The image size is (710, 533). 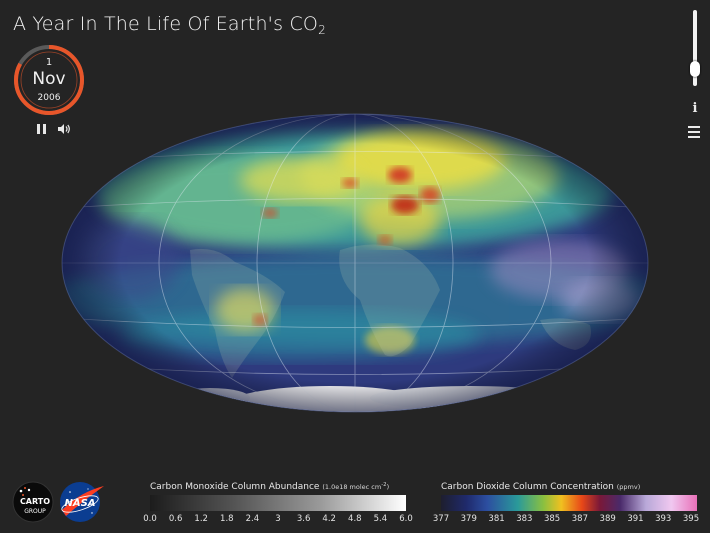 I want to click on scale-tick-label: 379, so click(x=468, y=519).